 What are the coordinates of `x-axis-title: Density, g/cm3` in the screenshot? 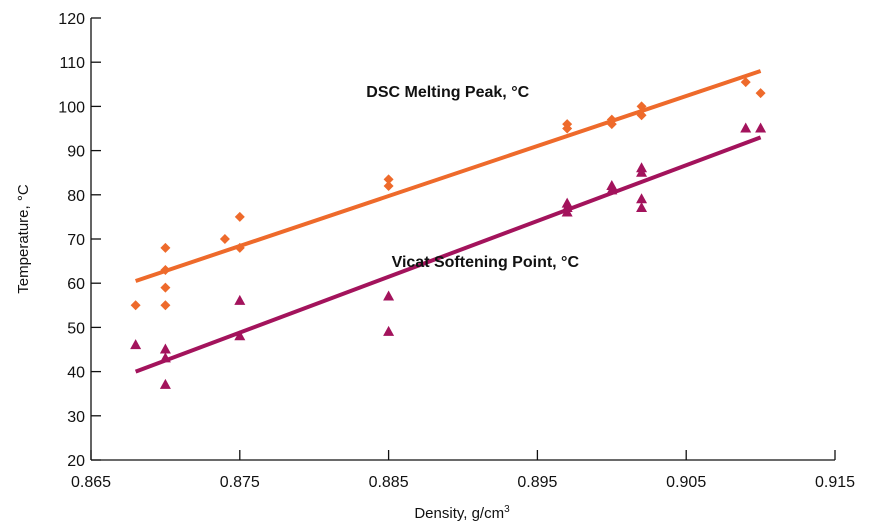 It's located at (462, 513).